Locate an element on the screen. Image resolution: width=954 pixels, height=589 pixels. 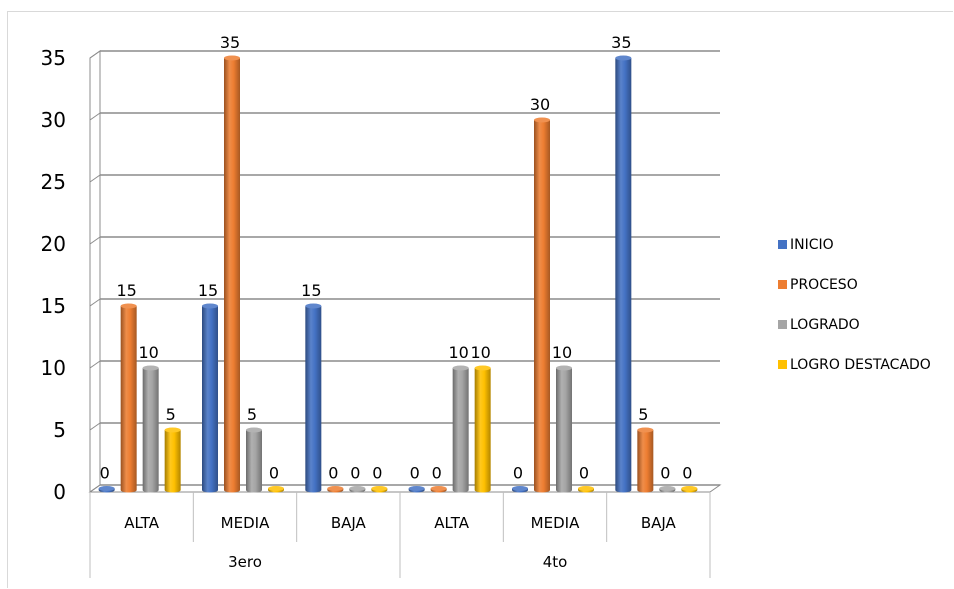
legend-label: LOGRADO is located at coordinates (825, 325).